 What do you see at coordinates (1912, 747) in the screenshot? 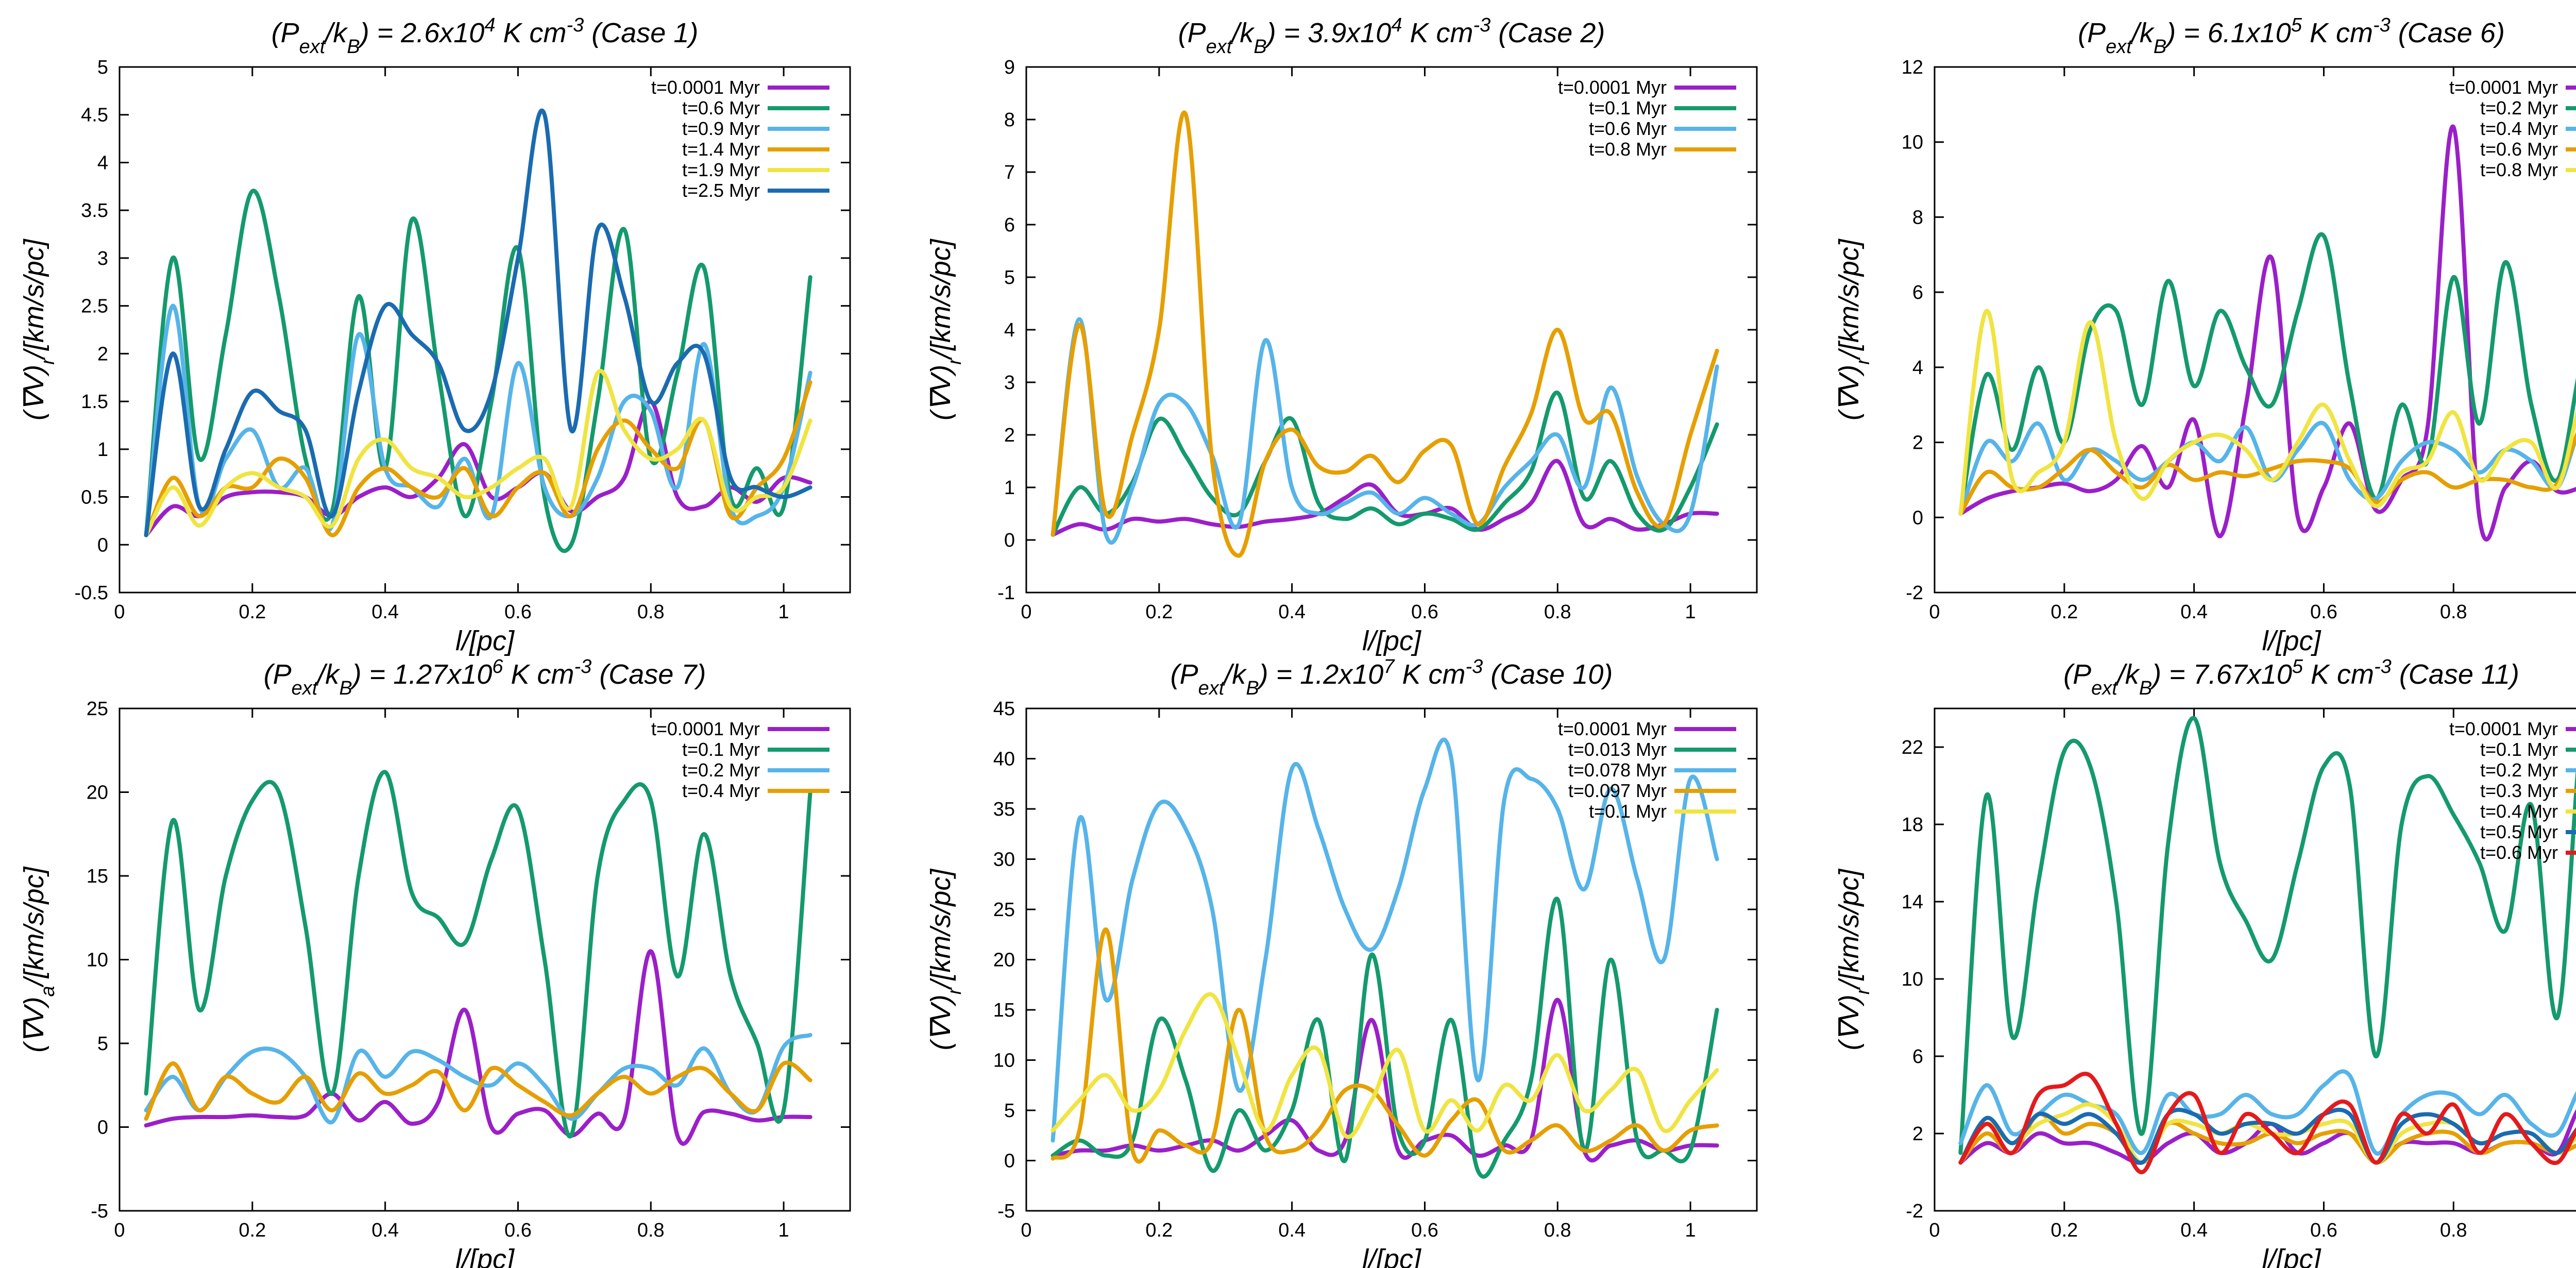
I see `y-tick-label: 22` at bounding box center [1912, 747].